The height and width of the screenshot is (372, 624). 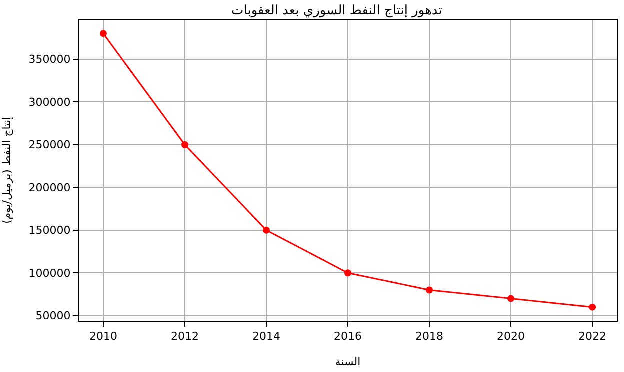 What do you see at coordinates (49, 102) in the screenshot?
I see `y-tick-label: 300000` at bounding box center [49, 102].